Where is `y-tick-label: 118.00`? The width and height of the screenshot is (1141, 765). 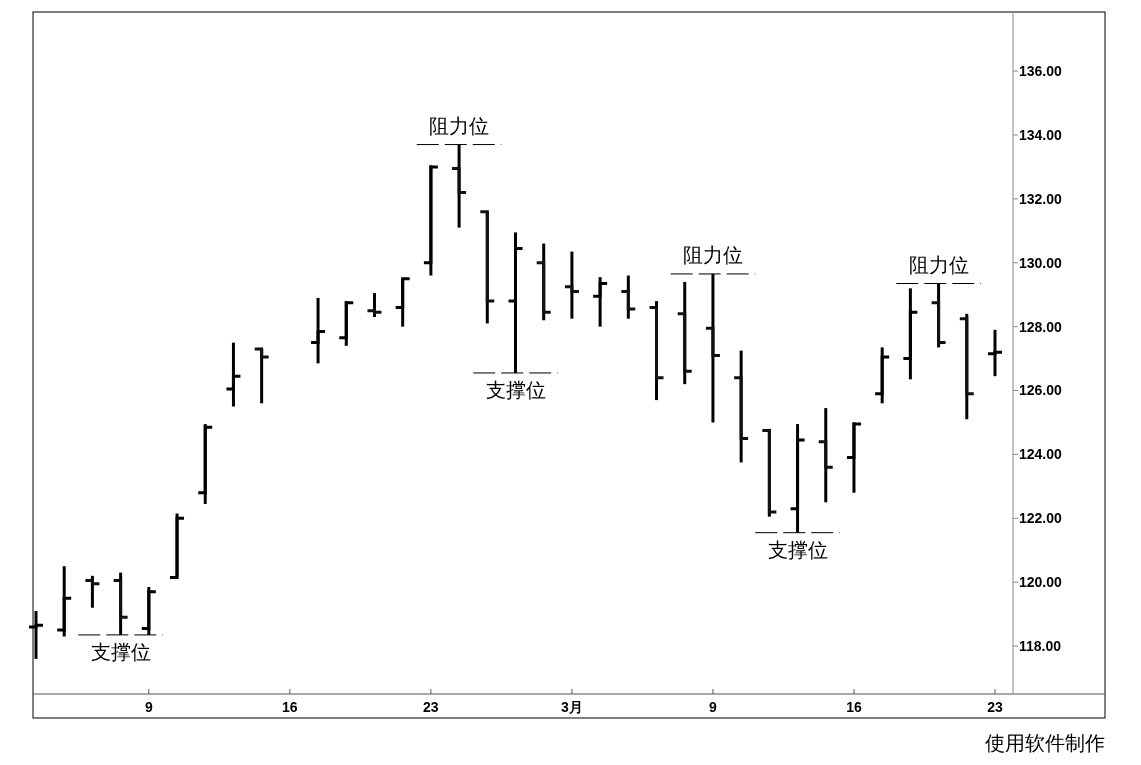
y-tick-label: 118.00 is located at coordinates (1040, 645).